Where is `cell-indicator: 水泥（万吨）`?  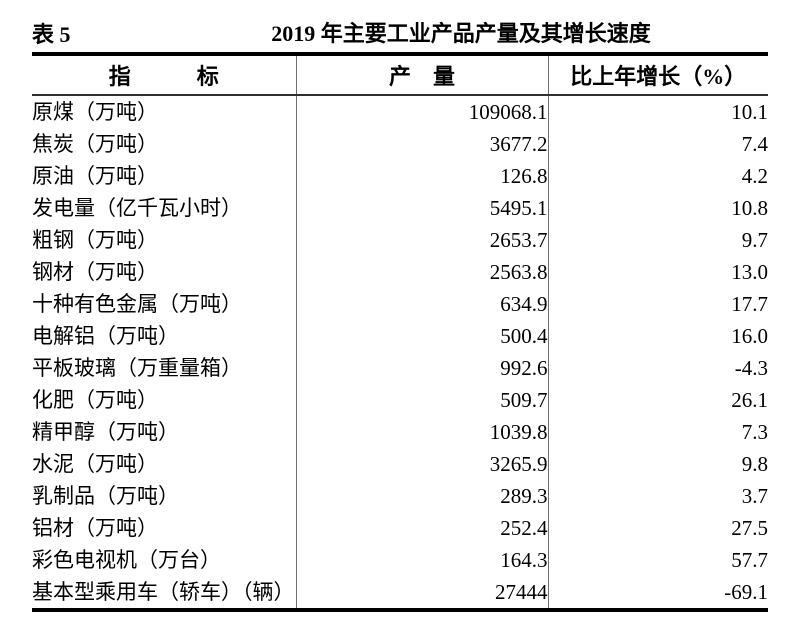 cell-indicator: 水泥（万吨） is located at coordinates (95, 464).